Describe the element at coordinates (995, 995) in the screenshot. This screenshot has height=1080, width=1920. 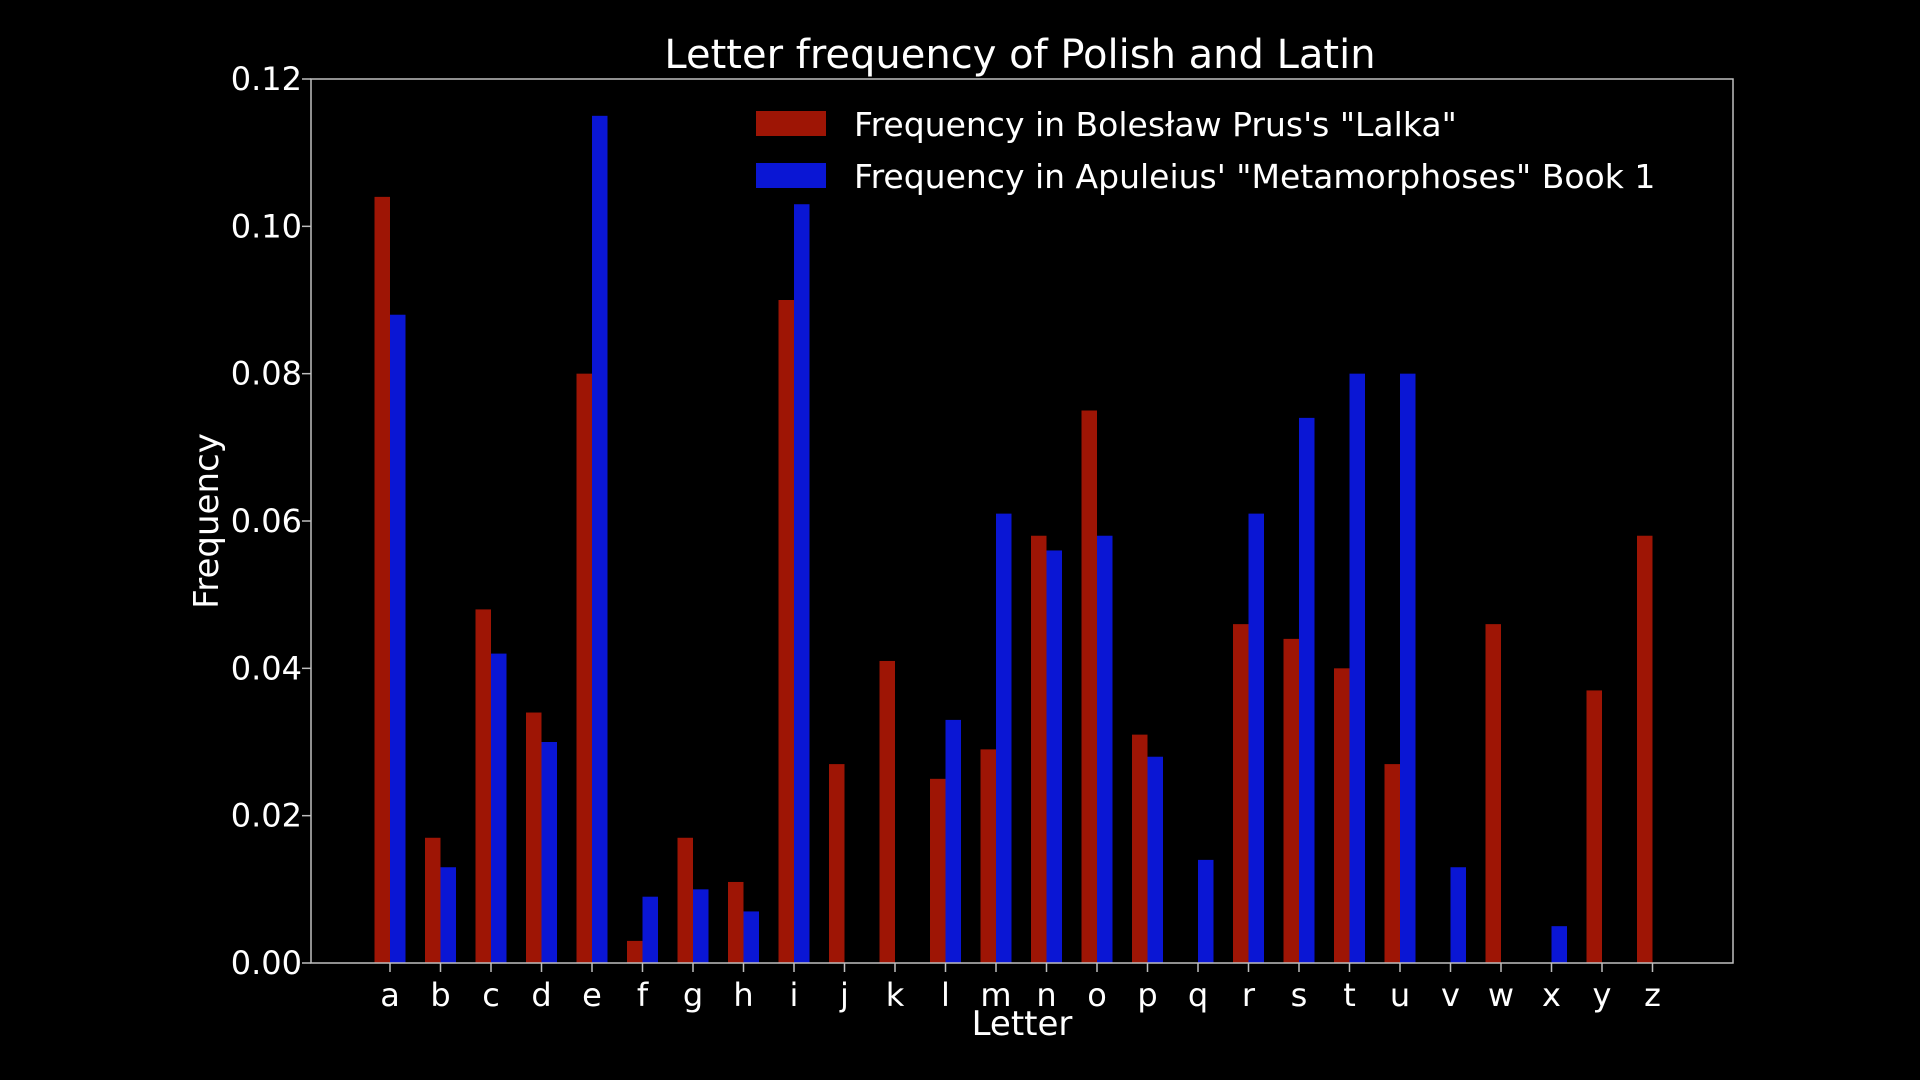
I see `x-tick-label: m` at that location.